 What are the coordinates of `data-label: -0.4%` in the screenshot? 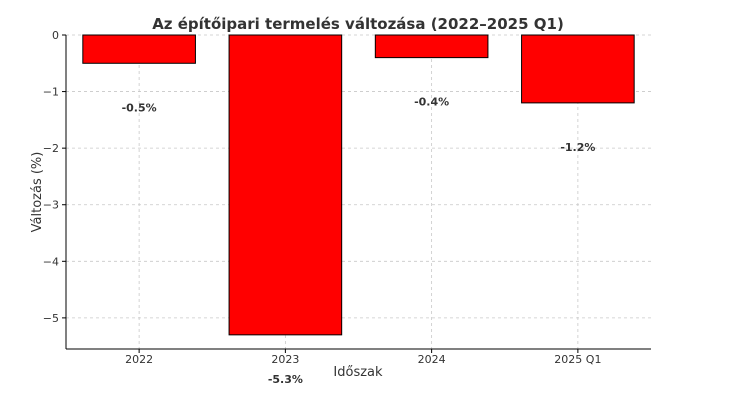 It's located at (431, 102).